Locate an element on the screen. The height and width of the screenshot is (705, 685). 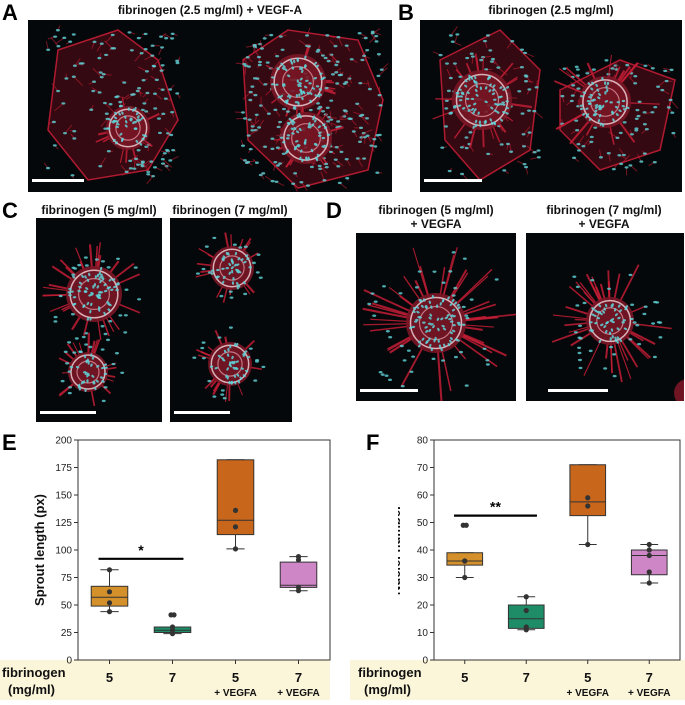
micrograph-c-left-svg is located at coordinates (99, 320).